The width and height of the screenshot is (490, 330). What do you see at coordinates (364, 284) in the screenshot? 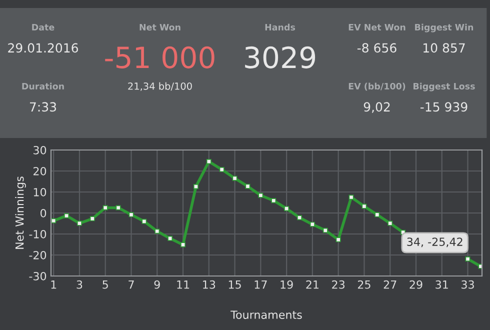
I see `x-tick-label: 25` at bounding box center [364, 284].